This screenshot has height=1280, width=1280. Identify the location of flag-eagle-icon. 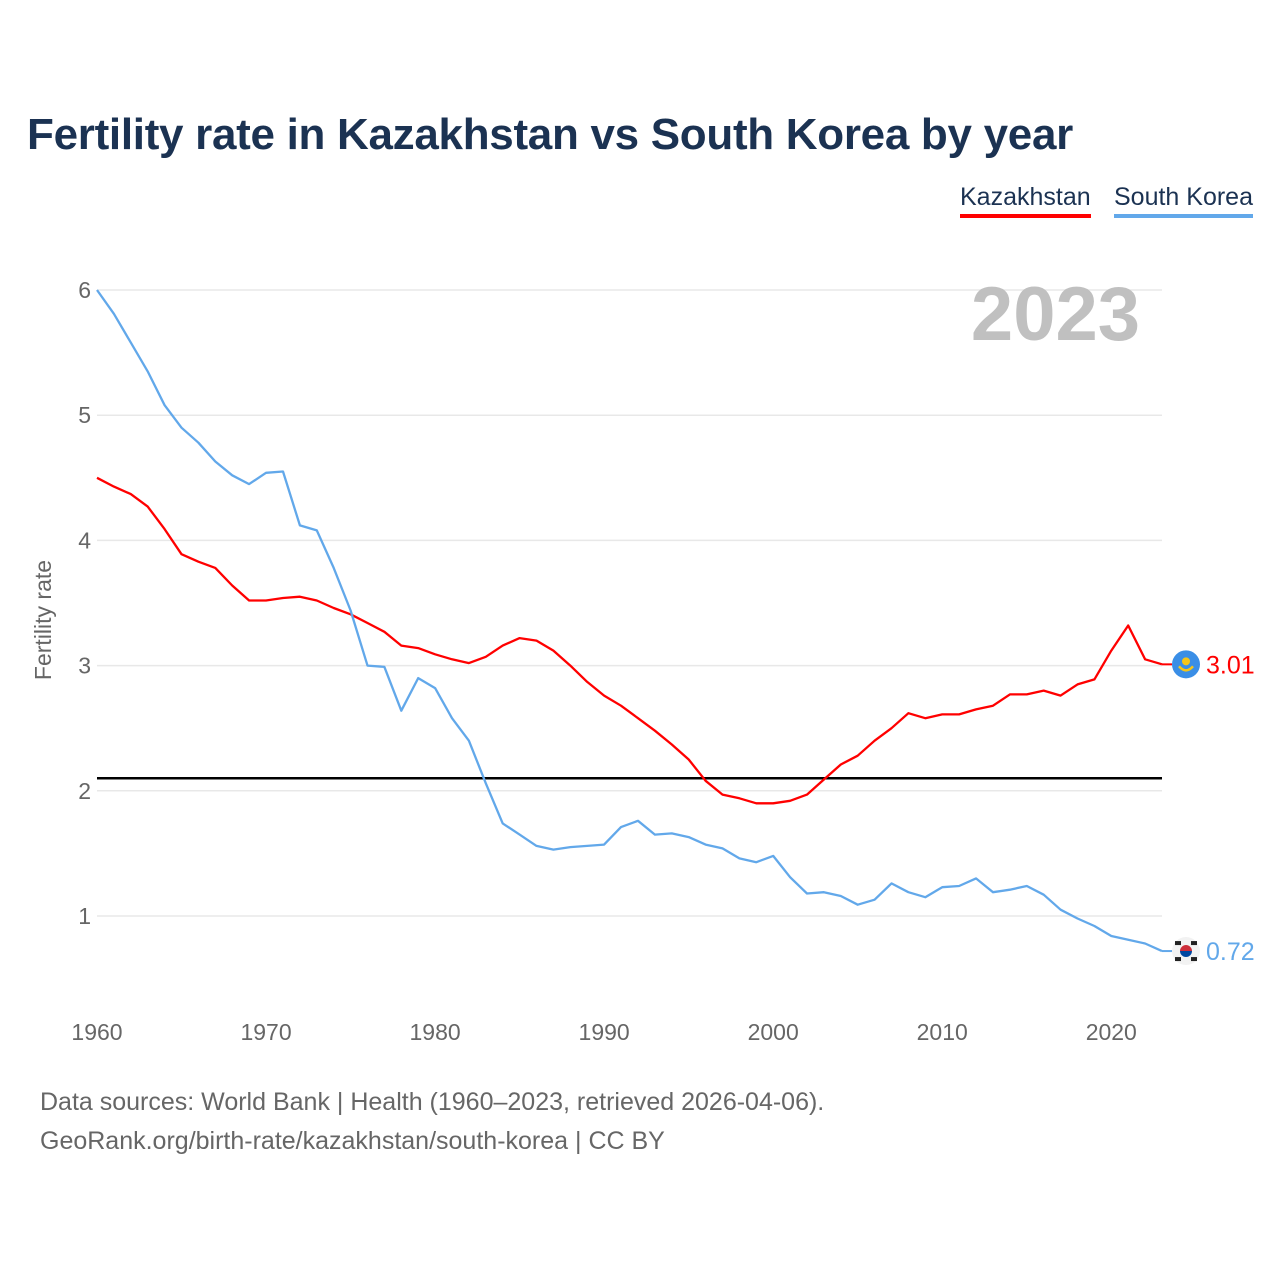
(1186, 668).